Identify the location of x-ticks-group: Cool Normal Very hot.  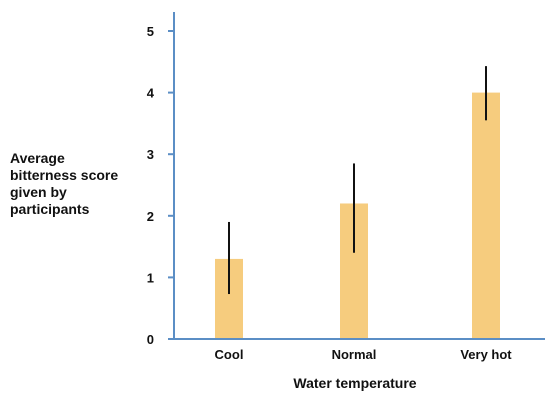
(364, 354).